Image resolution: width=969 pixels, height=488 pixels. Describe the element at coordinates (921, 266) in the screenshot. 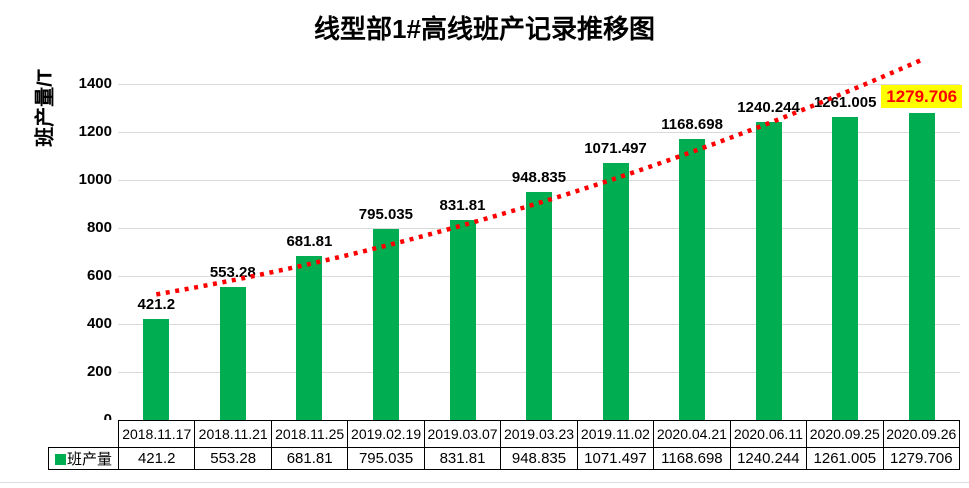

I see `bar-2020.09.26` at that location.